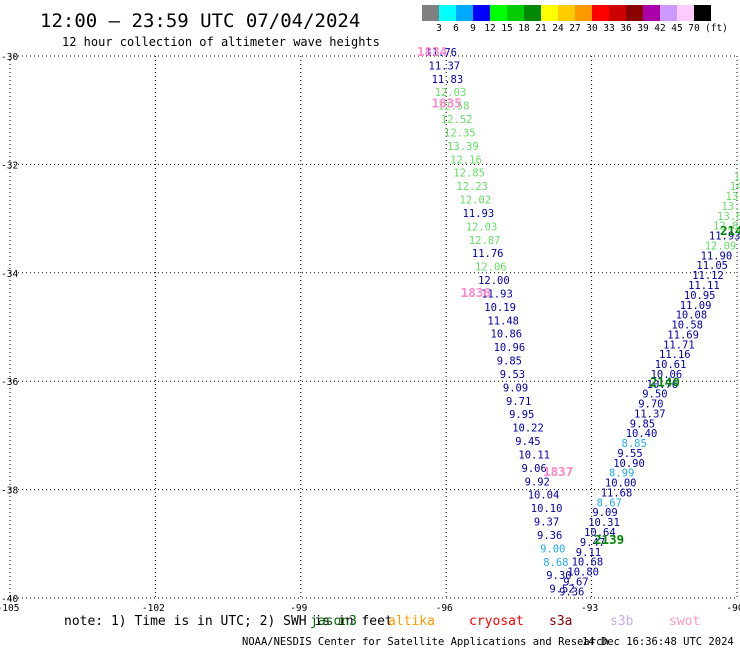 Image resolution: width=740 pixels, height=650 pixels. I want to click on legend-label: 36, so click(626, 28).